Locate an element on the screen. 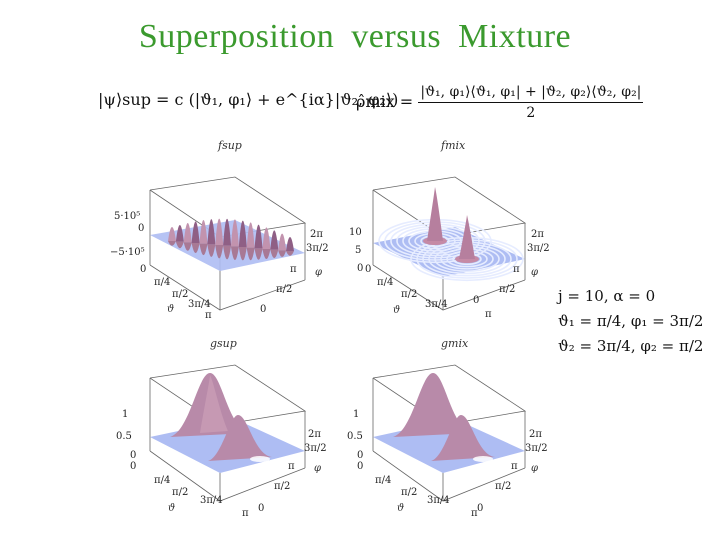  mixture-lhs: ρ̂mix = is located at coordinates (385, 101).